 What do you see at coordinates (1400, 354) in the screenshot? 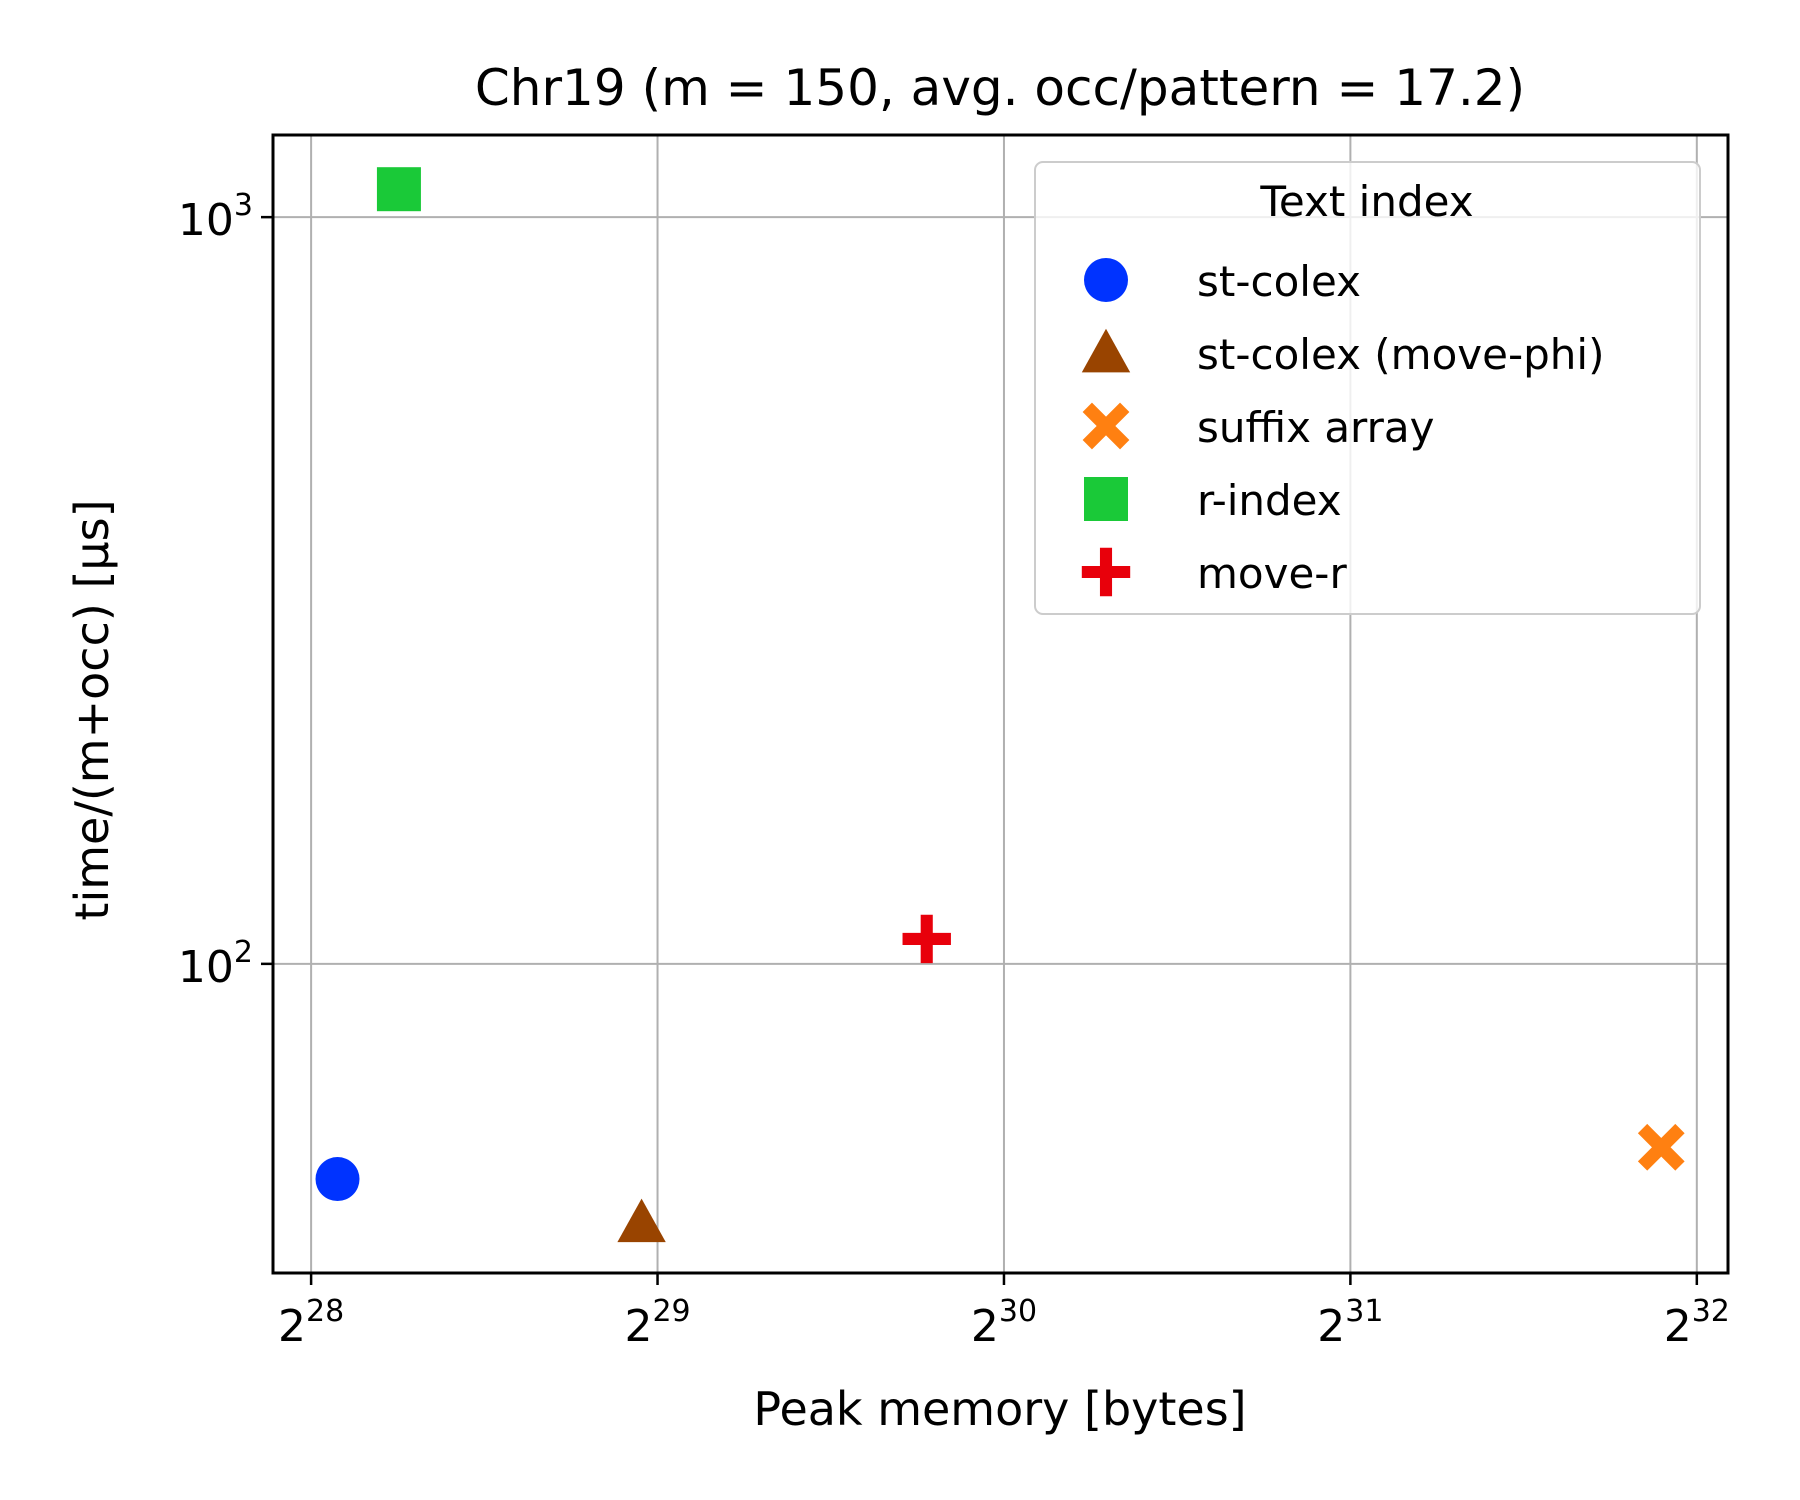
I see `legend-label-st-colex-move-phi: st-colex (move-phi)` at bounding box center [1400, 354].